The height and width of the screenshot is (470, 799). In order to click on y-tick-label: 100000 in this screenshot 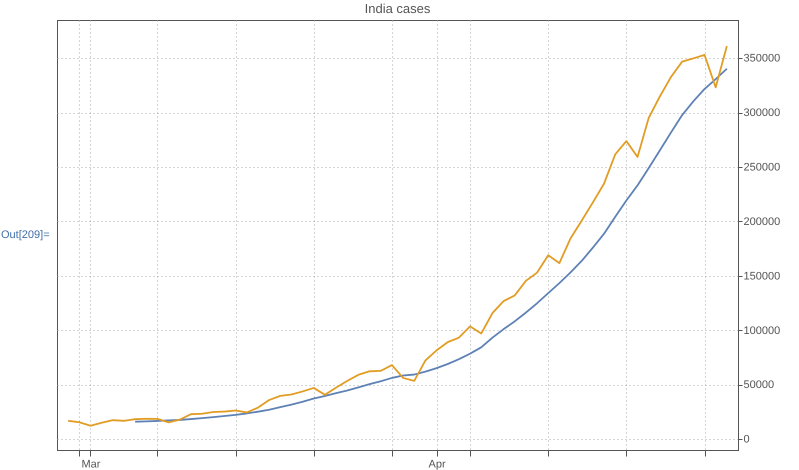, I will do `click(762, 330)`.